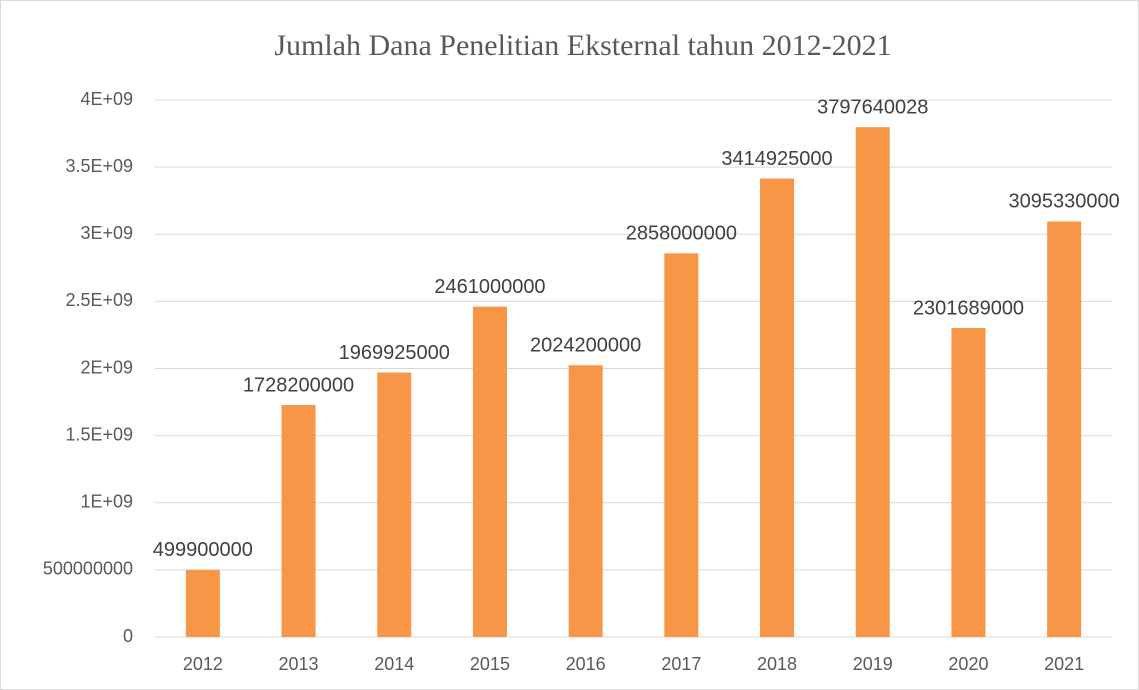  I want to click on y-tick-label: 500000000, so click(88, 569).